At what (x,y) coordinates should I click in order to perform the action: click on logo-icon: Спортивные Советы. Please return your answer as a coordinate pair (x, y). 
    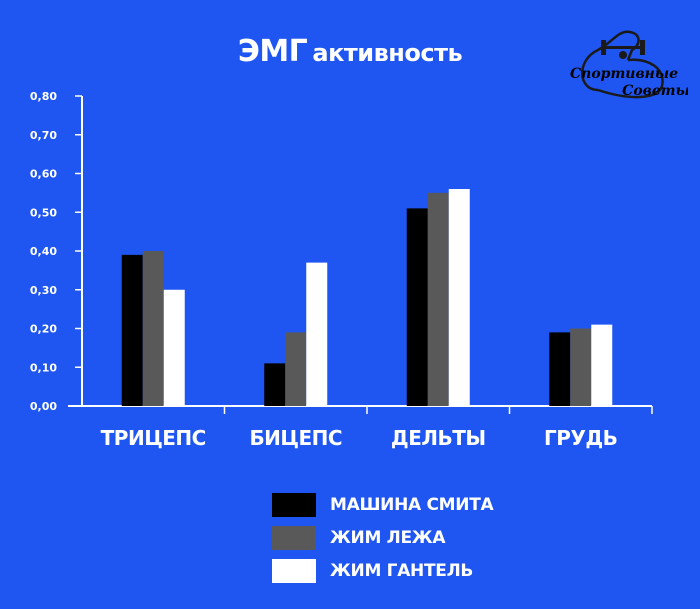
    Looking at the image, I should click on (629, 64).